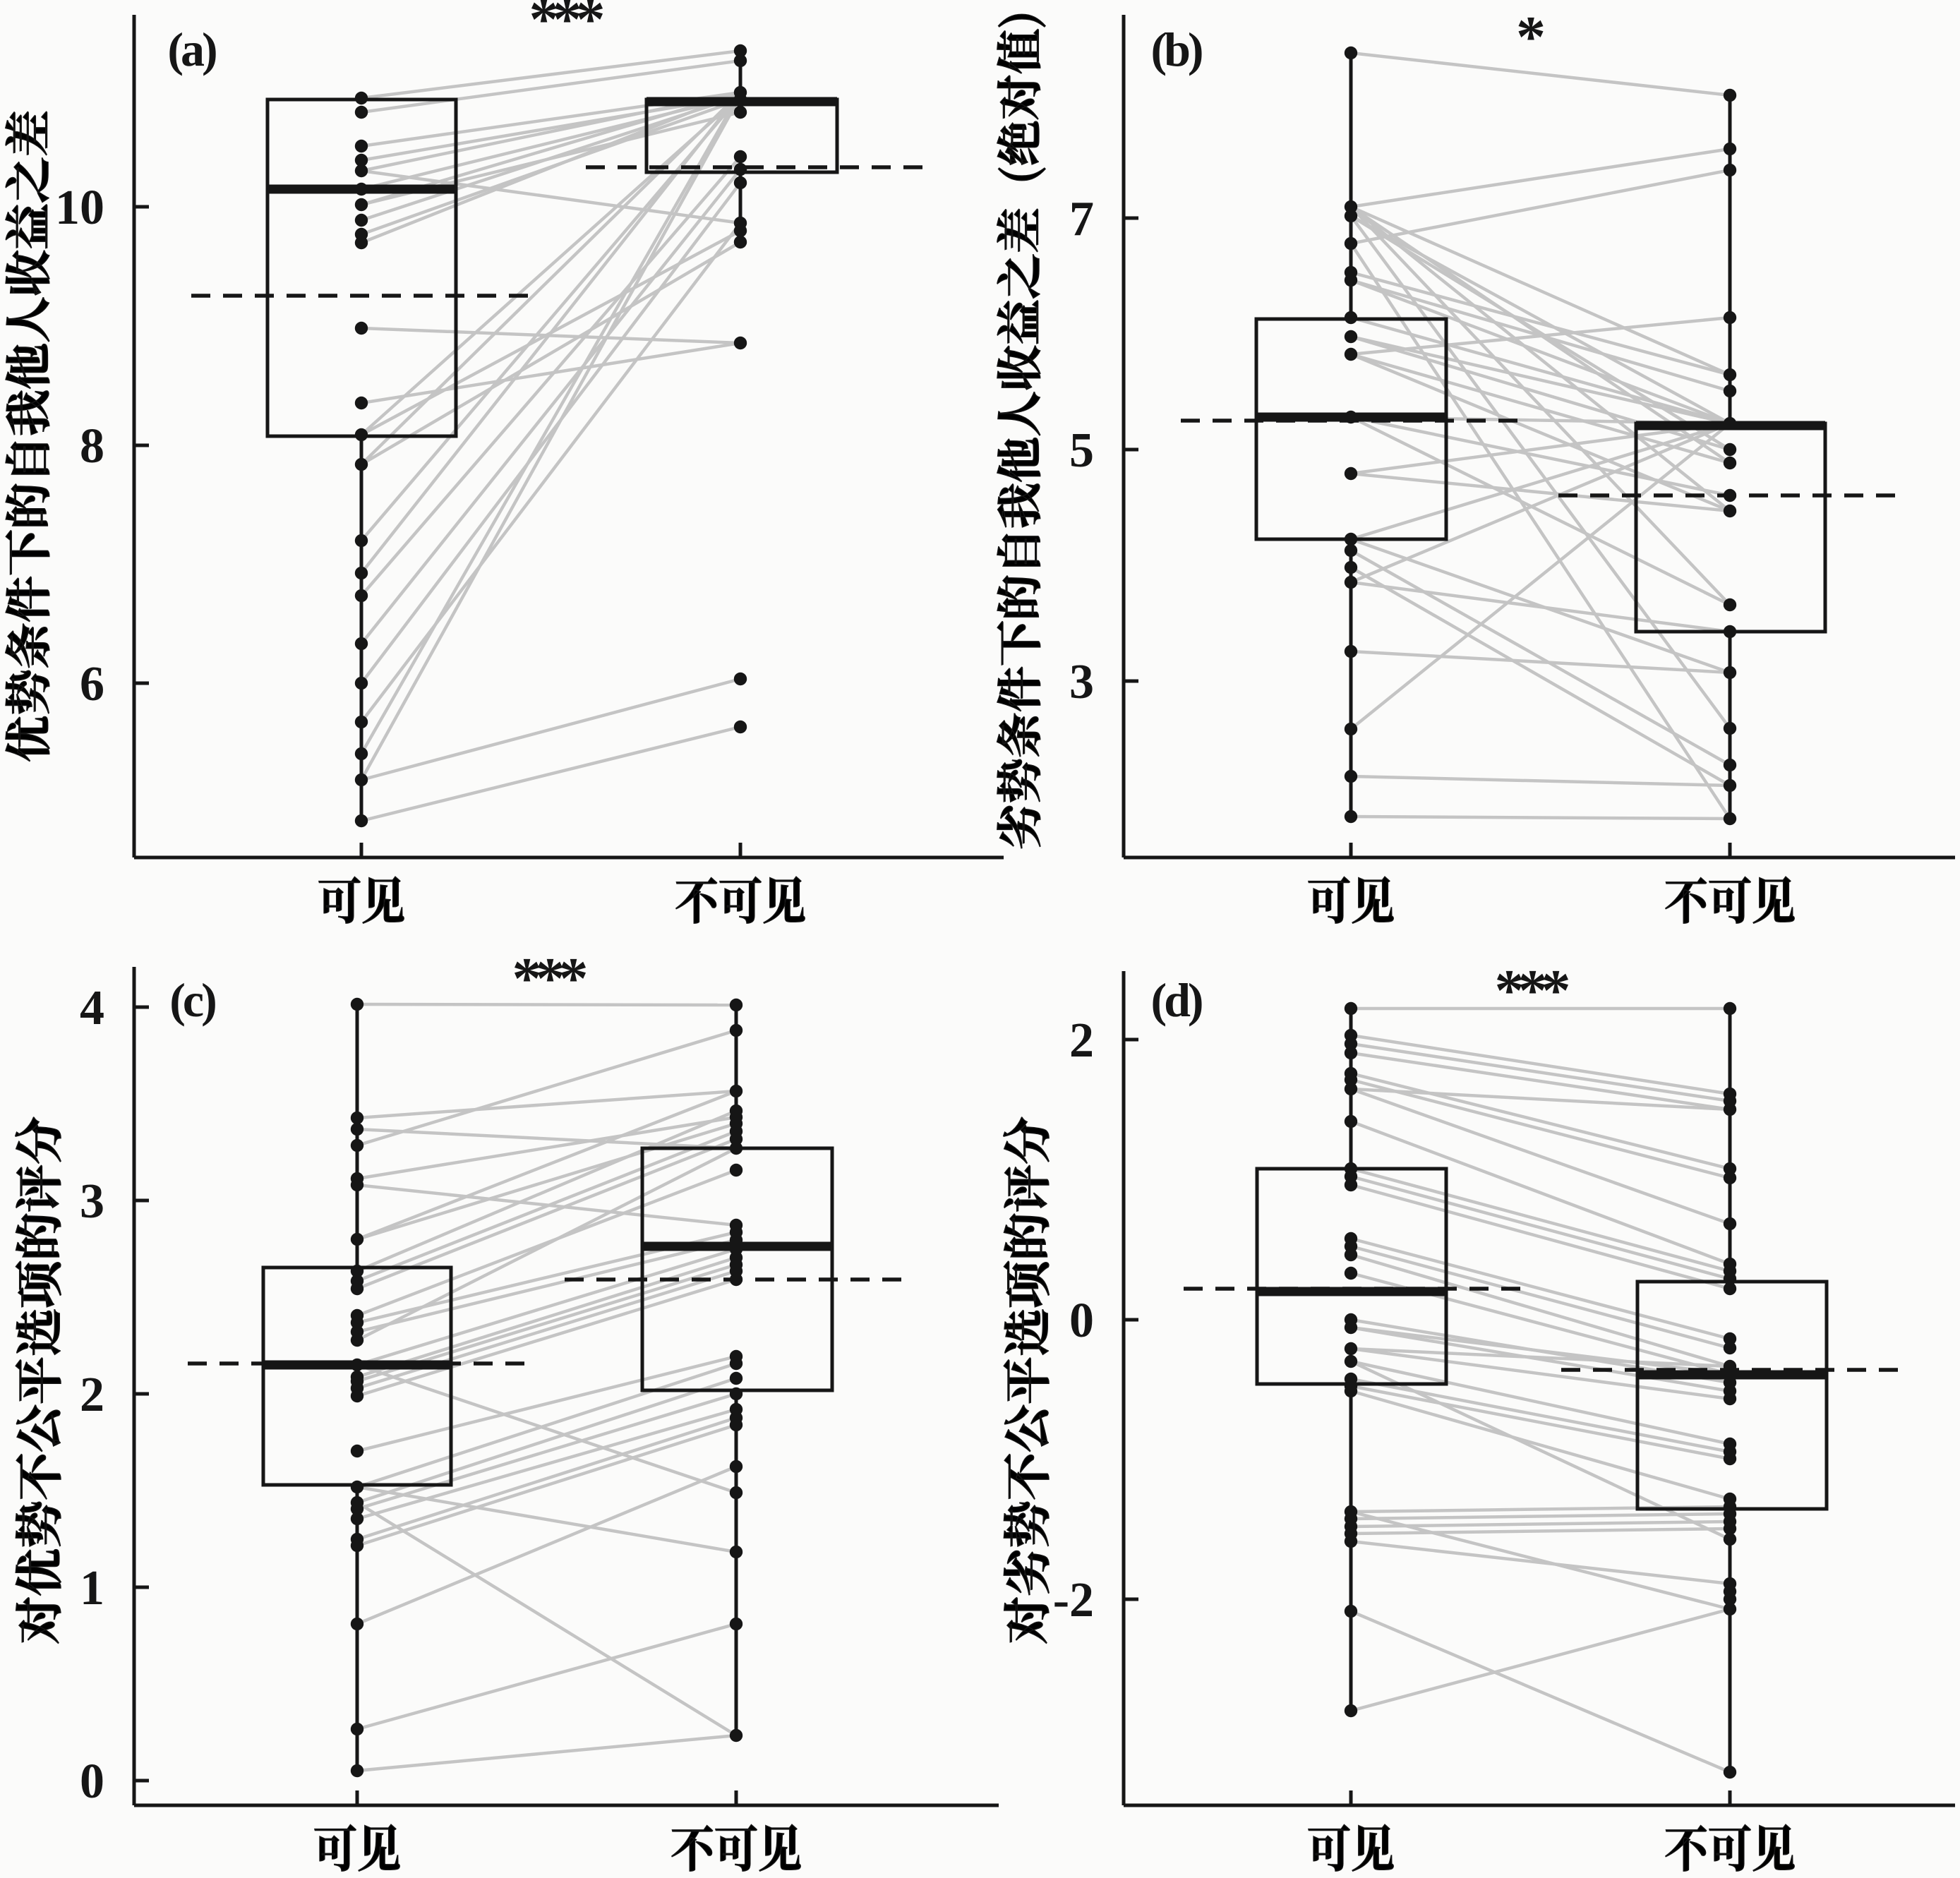 Image resolution: width=1960 pixels, height=1878 pixels. I want to click on svg-text: (a), so click(191, 49).